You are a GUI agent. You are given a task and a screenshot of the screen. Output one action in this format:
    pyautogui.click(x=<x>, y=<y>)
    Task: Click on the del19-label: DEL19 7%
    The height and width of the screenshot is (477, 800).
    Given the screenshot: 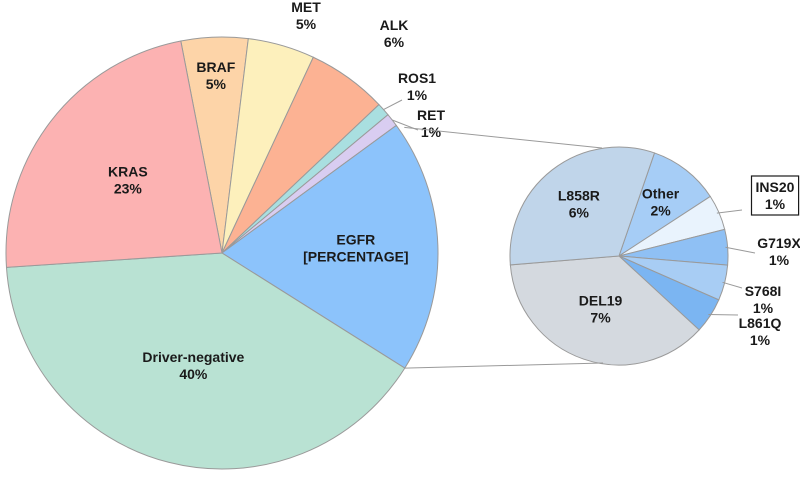 What is the action you would take?
    pyautogui.click(x=601, y=309)
    